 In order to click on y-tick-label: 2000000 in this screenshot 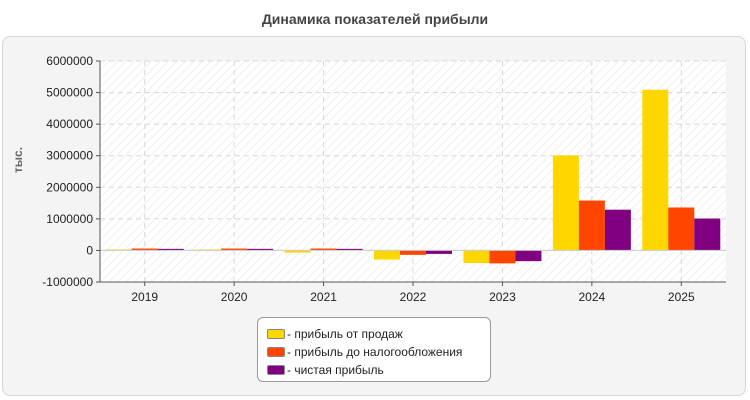, I will do `click(69, 187)`.